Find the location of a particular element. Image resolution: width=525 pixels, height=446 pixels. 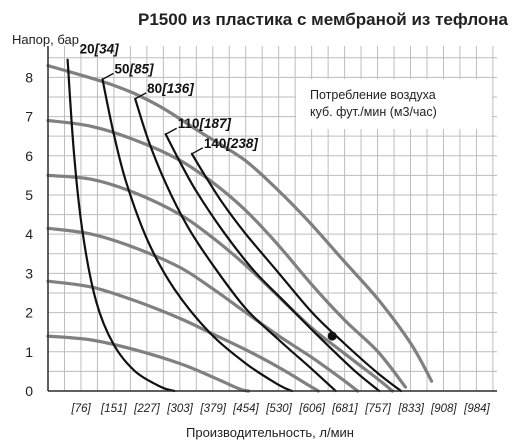

x-tick-label: [379] is located at coordinates (212, 409).